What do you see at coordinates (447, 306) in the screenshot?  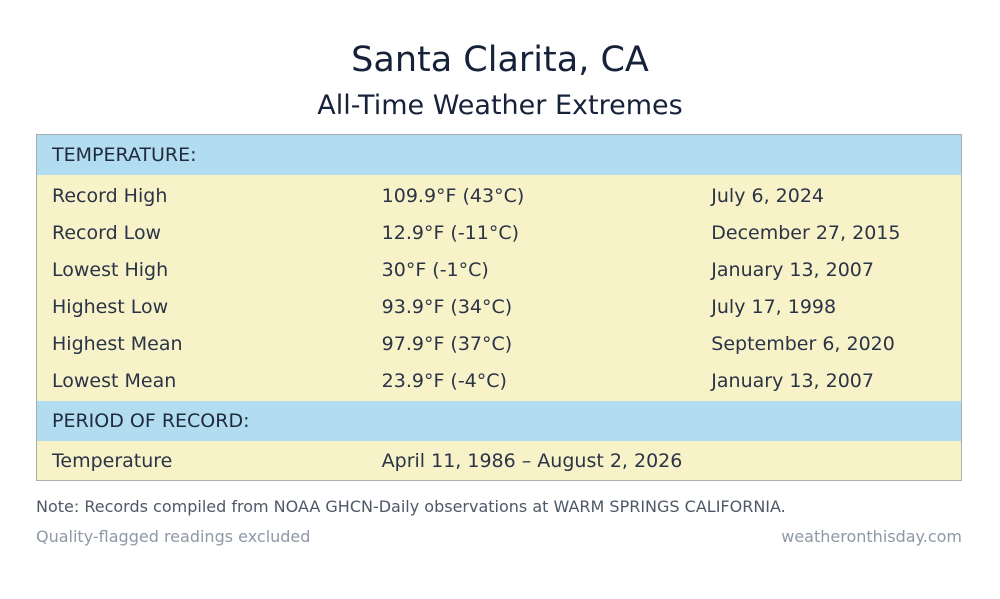 I see `row-value: 93.9°F (34°C)` at bounding box center [447, 306].